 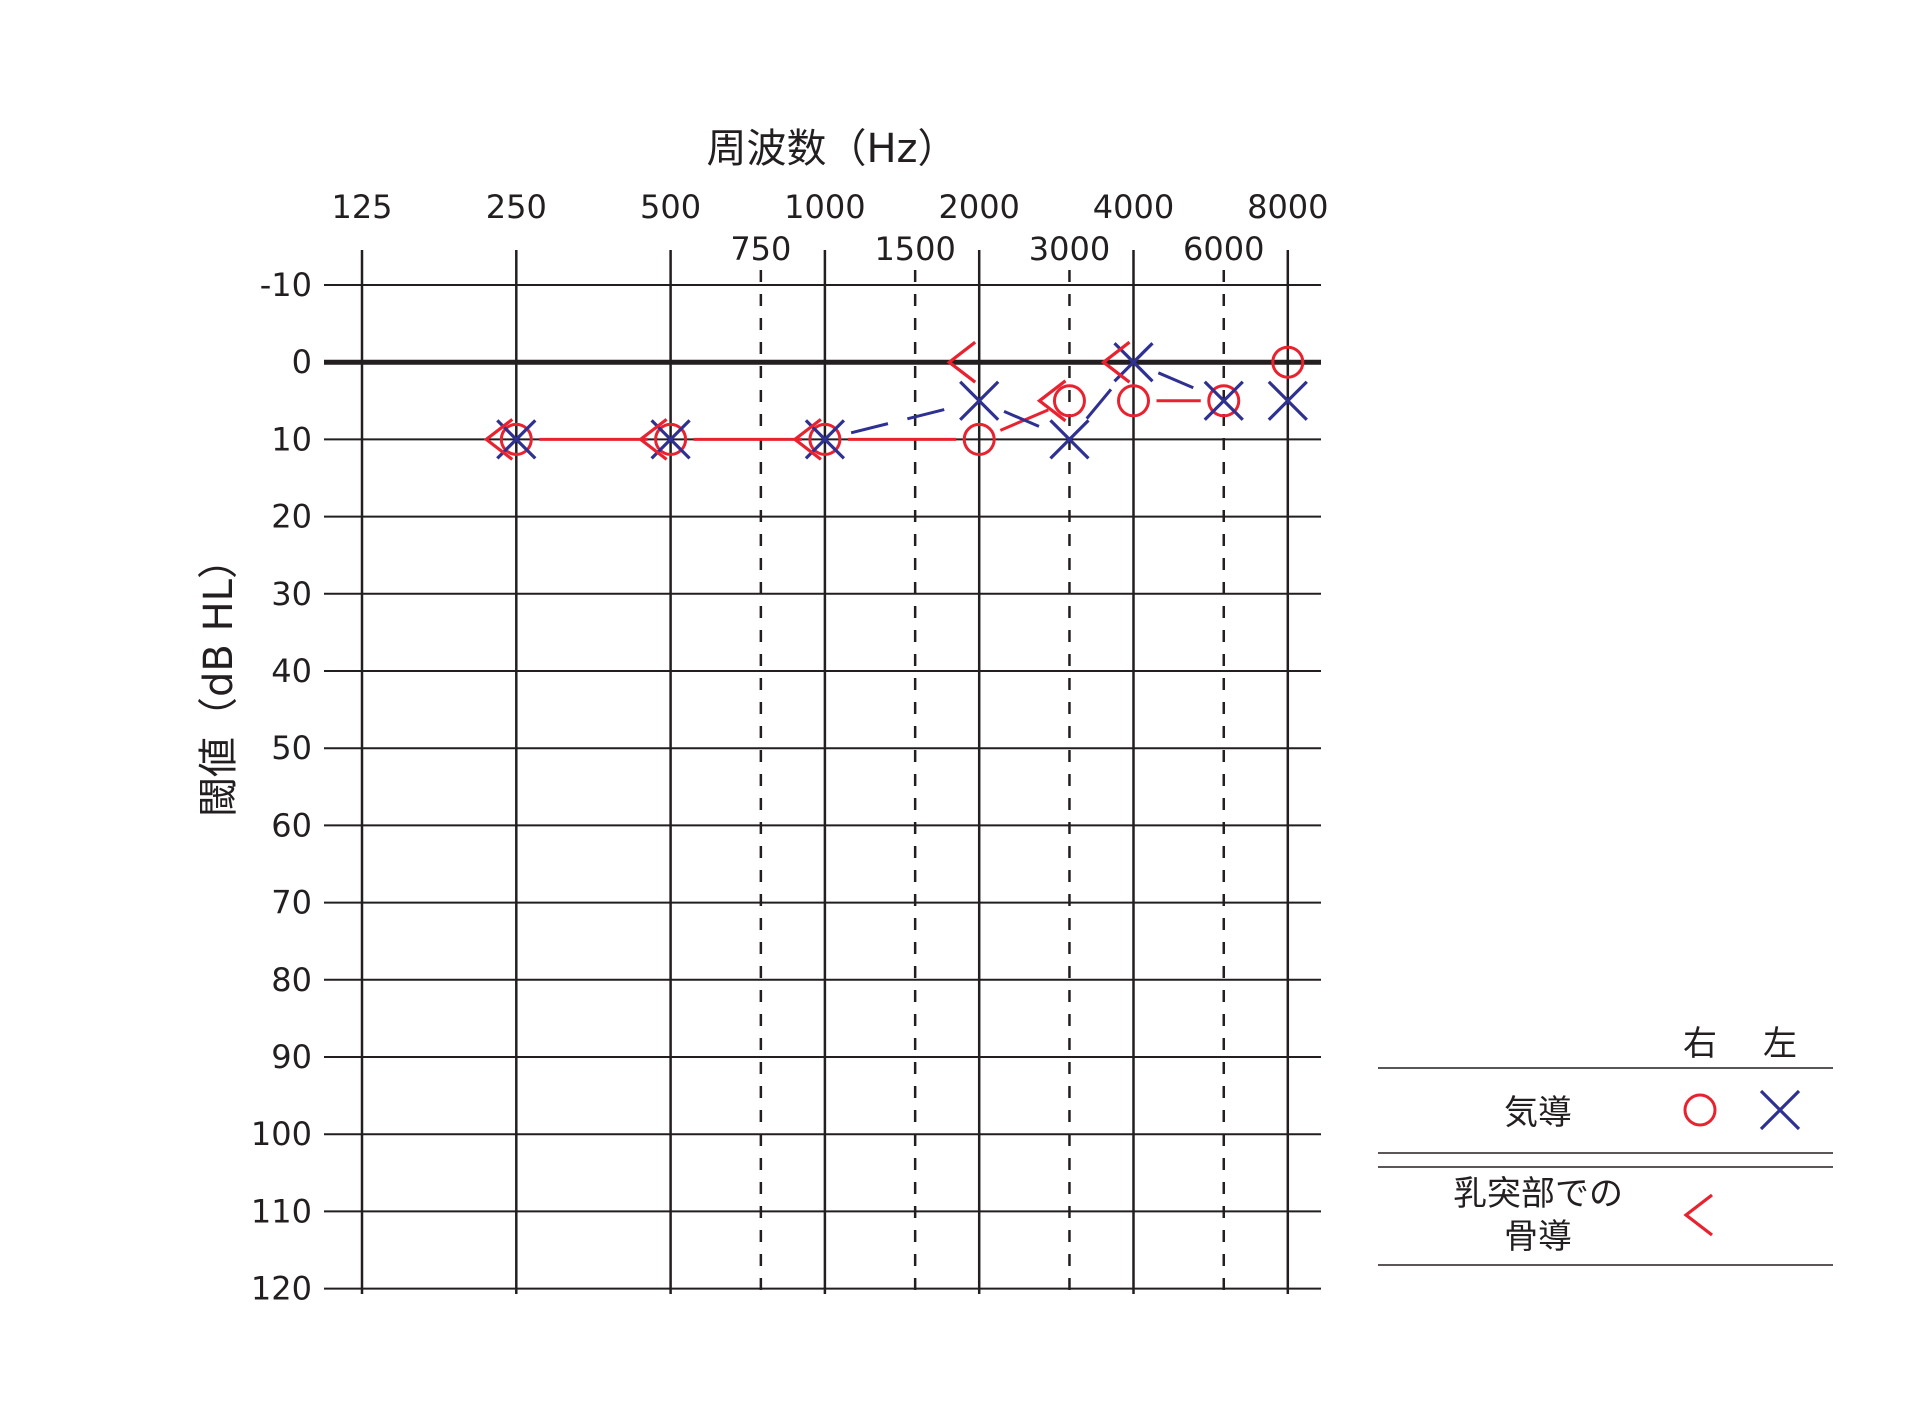 I want to click on series-lines, so click(x=870, y=406).